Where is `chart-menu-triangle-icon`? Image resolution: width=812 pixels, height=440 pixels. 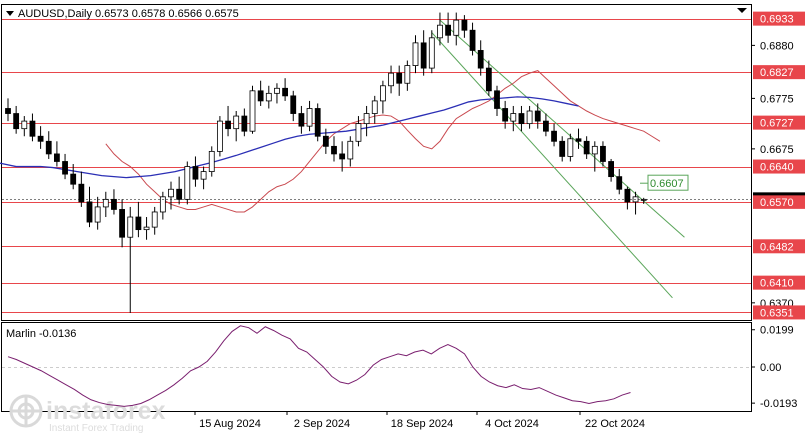
chart-menu-triangle-icon is located at coordinates (742, 10).